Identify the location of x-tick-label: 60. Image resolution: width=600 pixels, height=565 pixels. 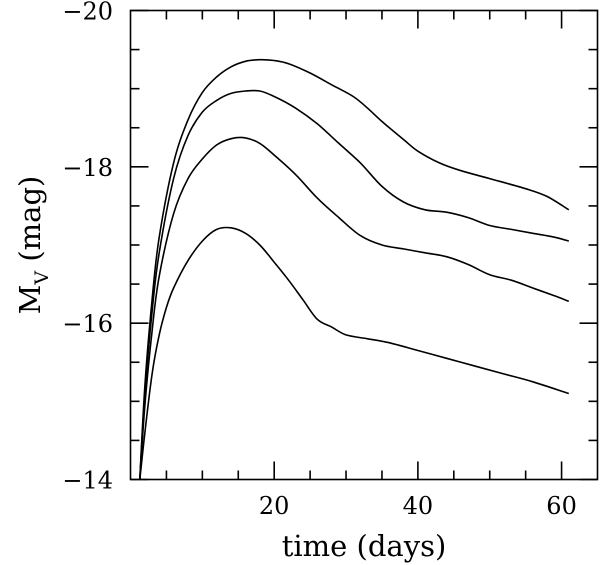
(561, 506).